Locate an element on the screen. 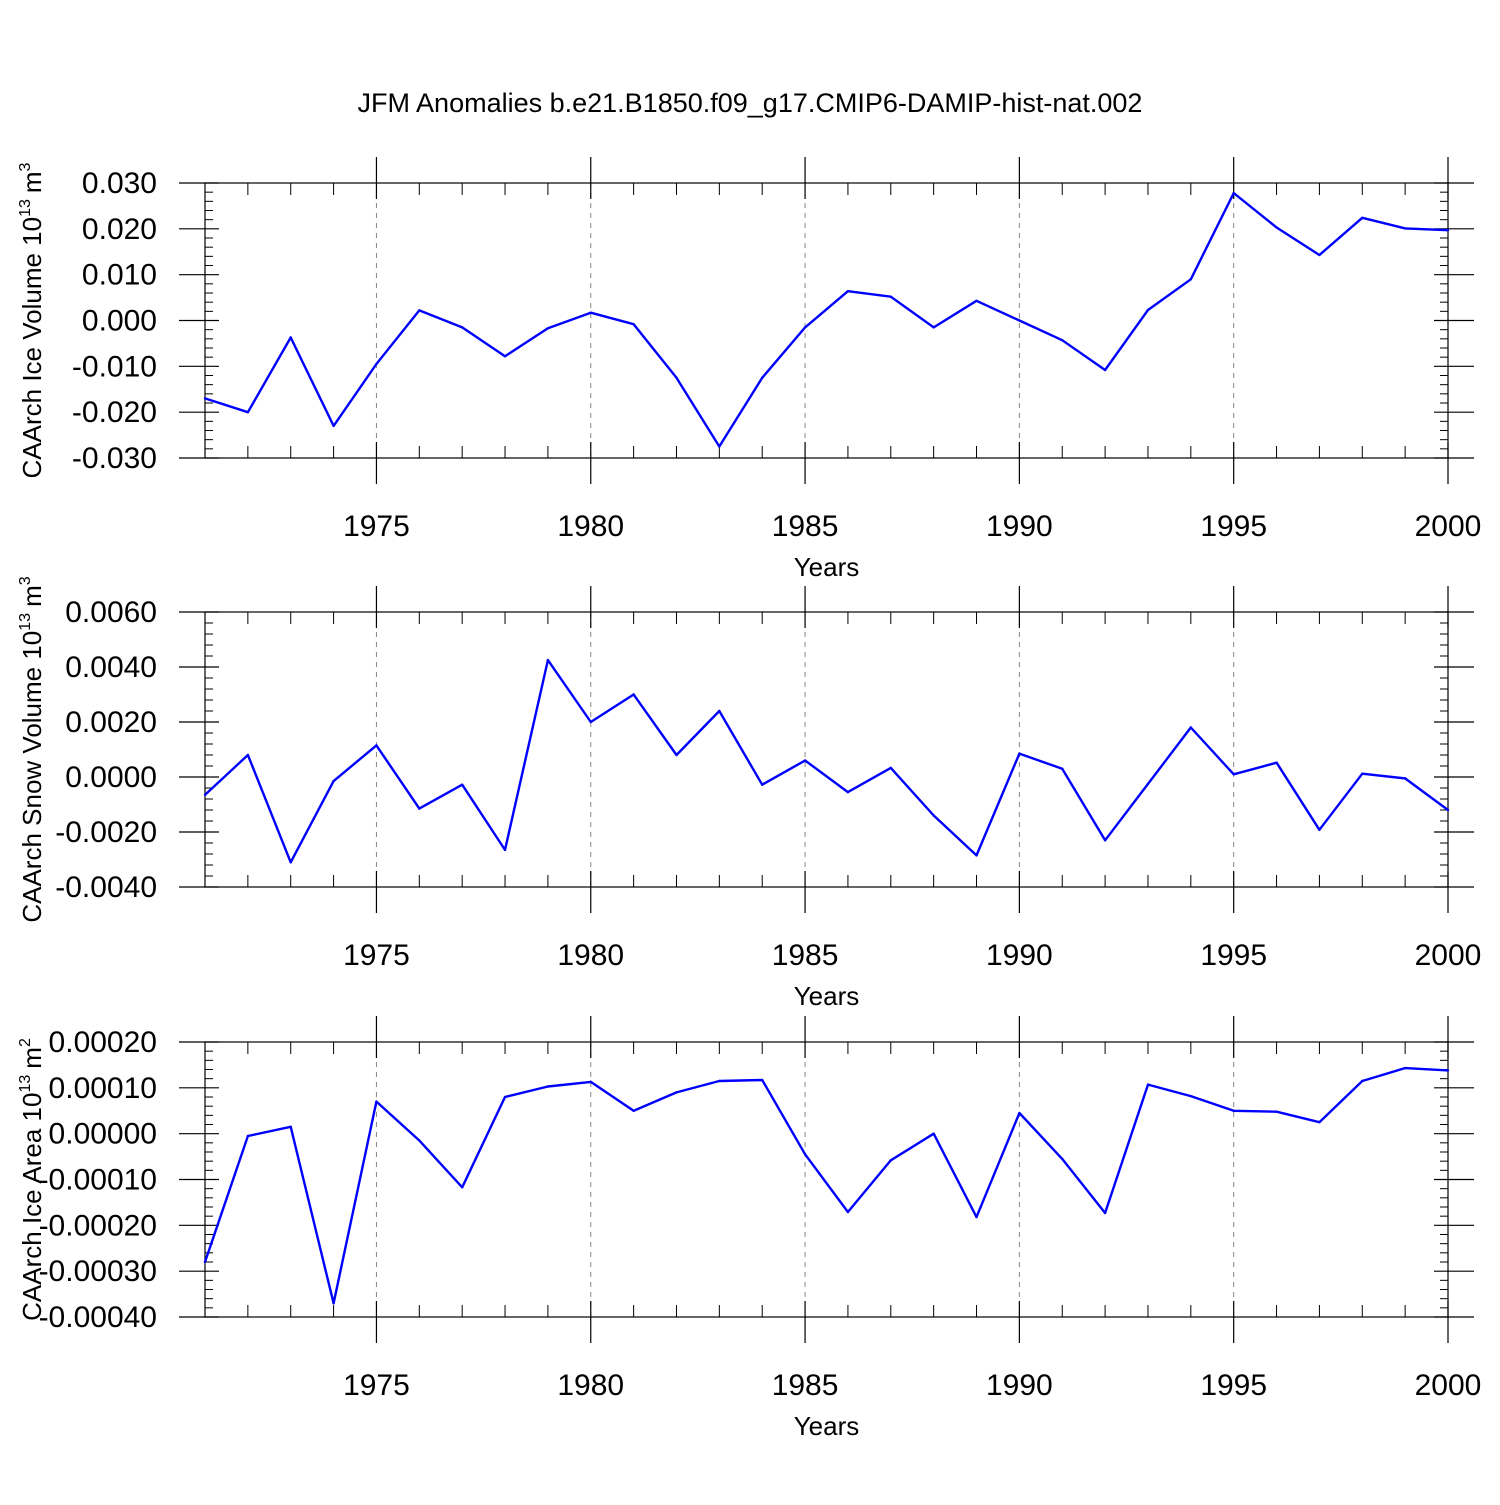  y-tick-label: 0.030 is located at coordinates (119, 183).